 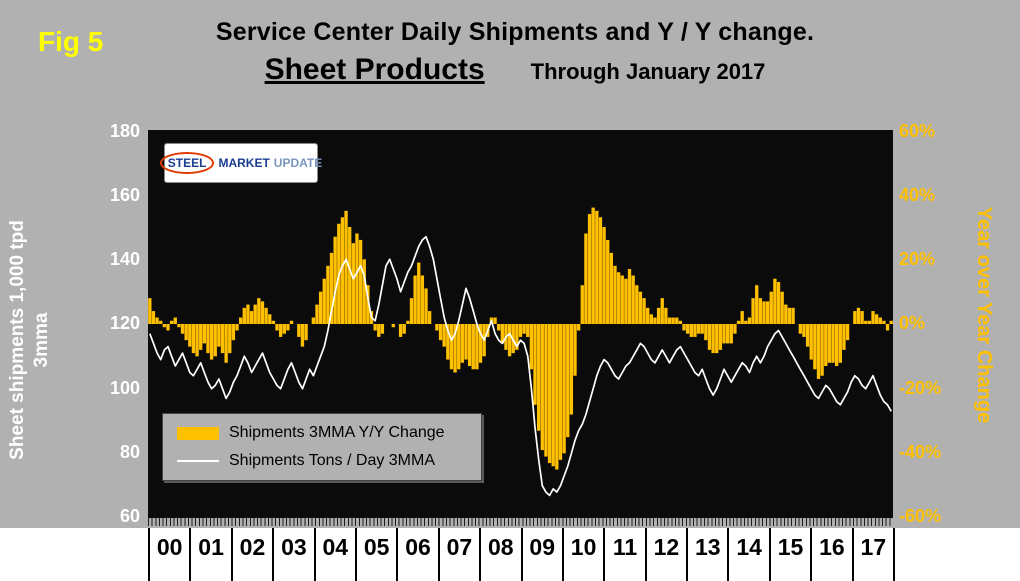 I want to click on right-axis-tick: 0%, so click(x=912, y=323).